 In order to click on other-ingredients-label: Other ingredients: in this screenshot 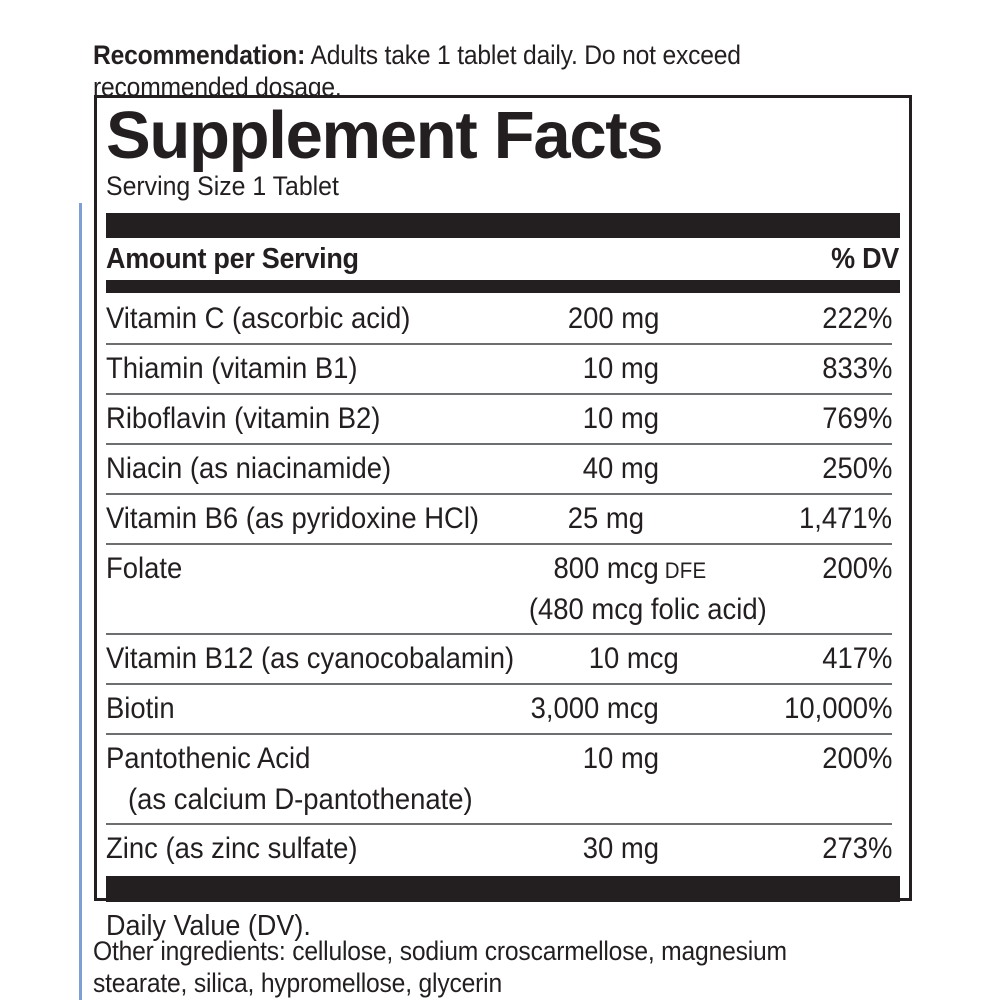, I will do `click(189, 950)`.